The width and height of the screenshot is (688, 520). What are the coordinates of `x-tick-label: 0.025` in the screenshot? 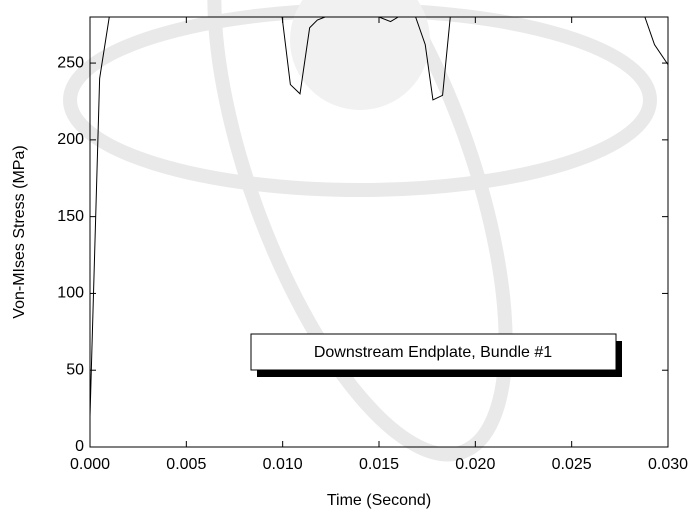 It's located at (572, 464).